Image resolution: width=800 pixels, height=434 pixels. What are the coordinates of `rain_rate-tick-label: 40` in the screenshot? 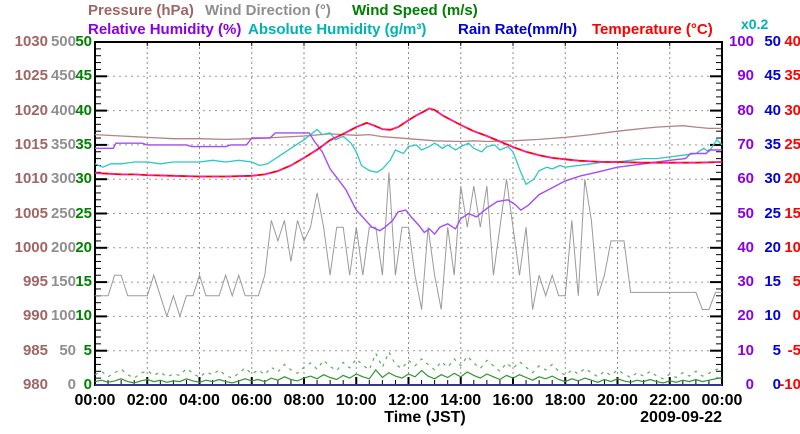 It's located at (772, 110).